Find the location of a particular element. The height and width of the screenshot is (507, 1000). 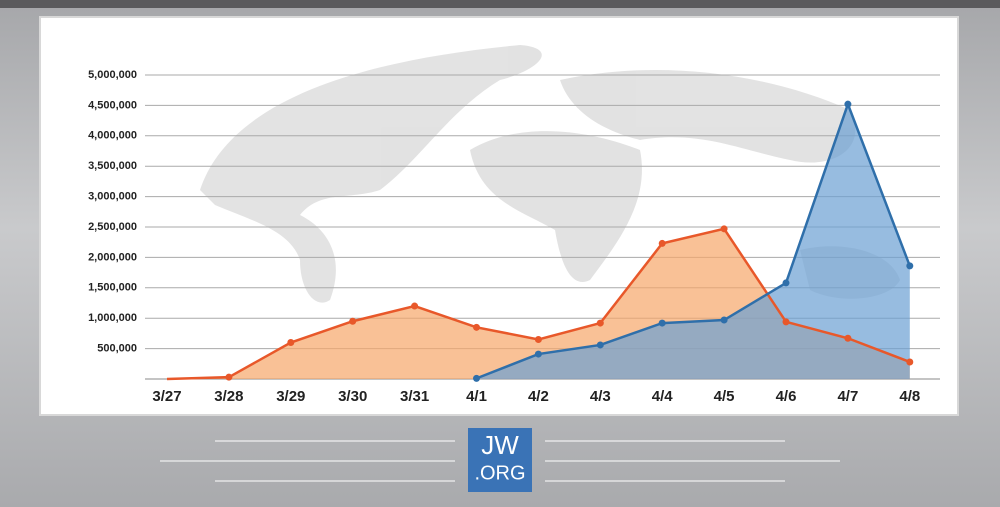

y-tick-label: 3,500,000 is located at coordinates (112, 166).